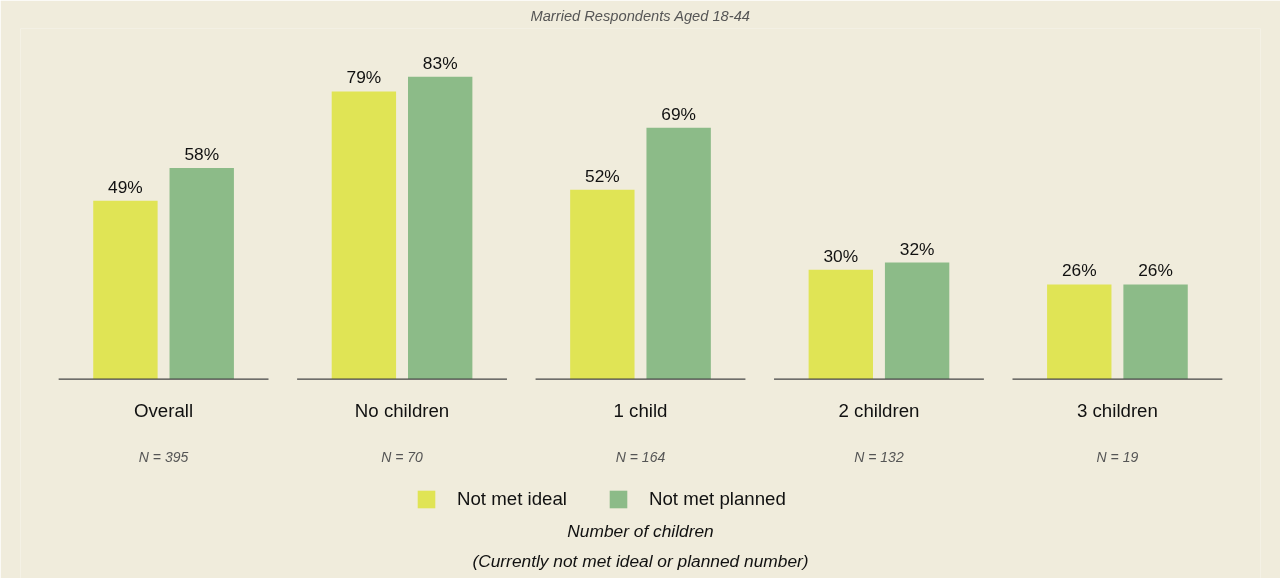  What do you see at coordinates (1117, 411) in the screenshot?
I see `x-tick-label: 3 children` at bounding box center [1117, 411].